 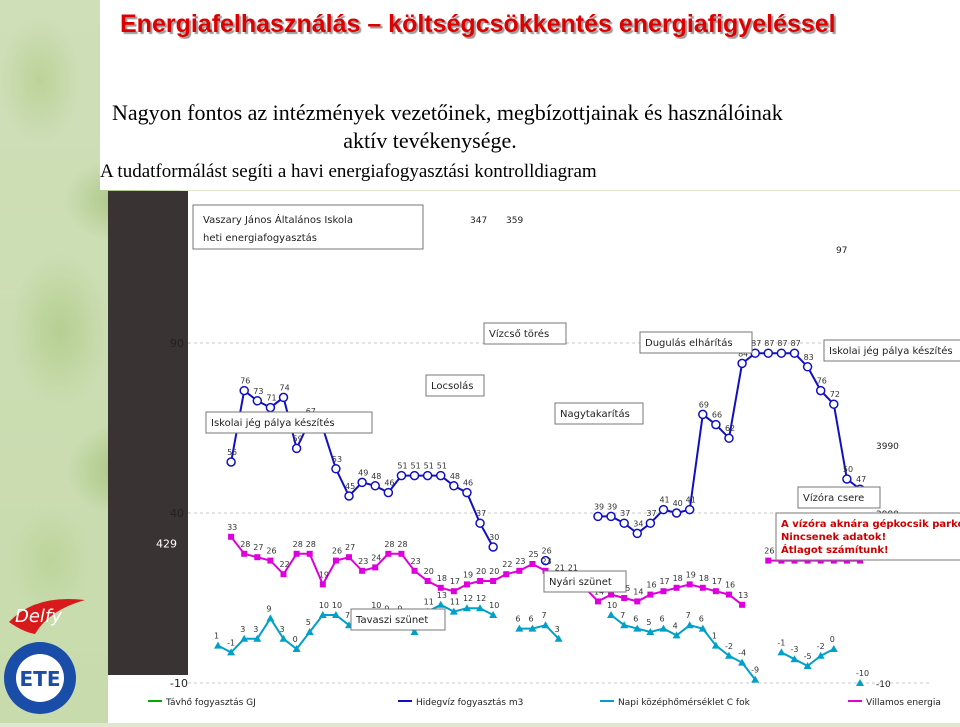 I want to click on data-label: 7, so click(x=544, y=615).